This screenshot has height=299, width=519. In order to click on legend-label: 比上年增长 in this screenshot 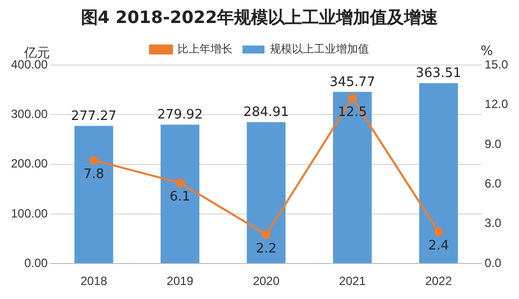, I will do `click(205, 49)`.